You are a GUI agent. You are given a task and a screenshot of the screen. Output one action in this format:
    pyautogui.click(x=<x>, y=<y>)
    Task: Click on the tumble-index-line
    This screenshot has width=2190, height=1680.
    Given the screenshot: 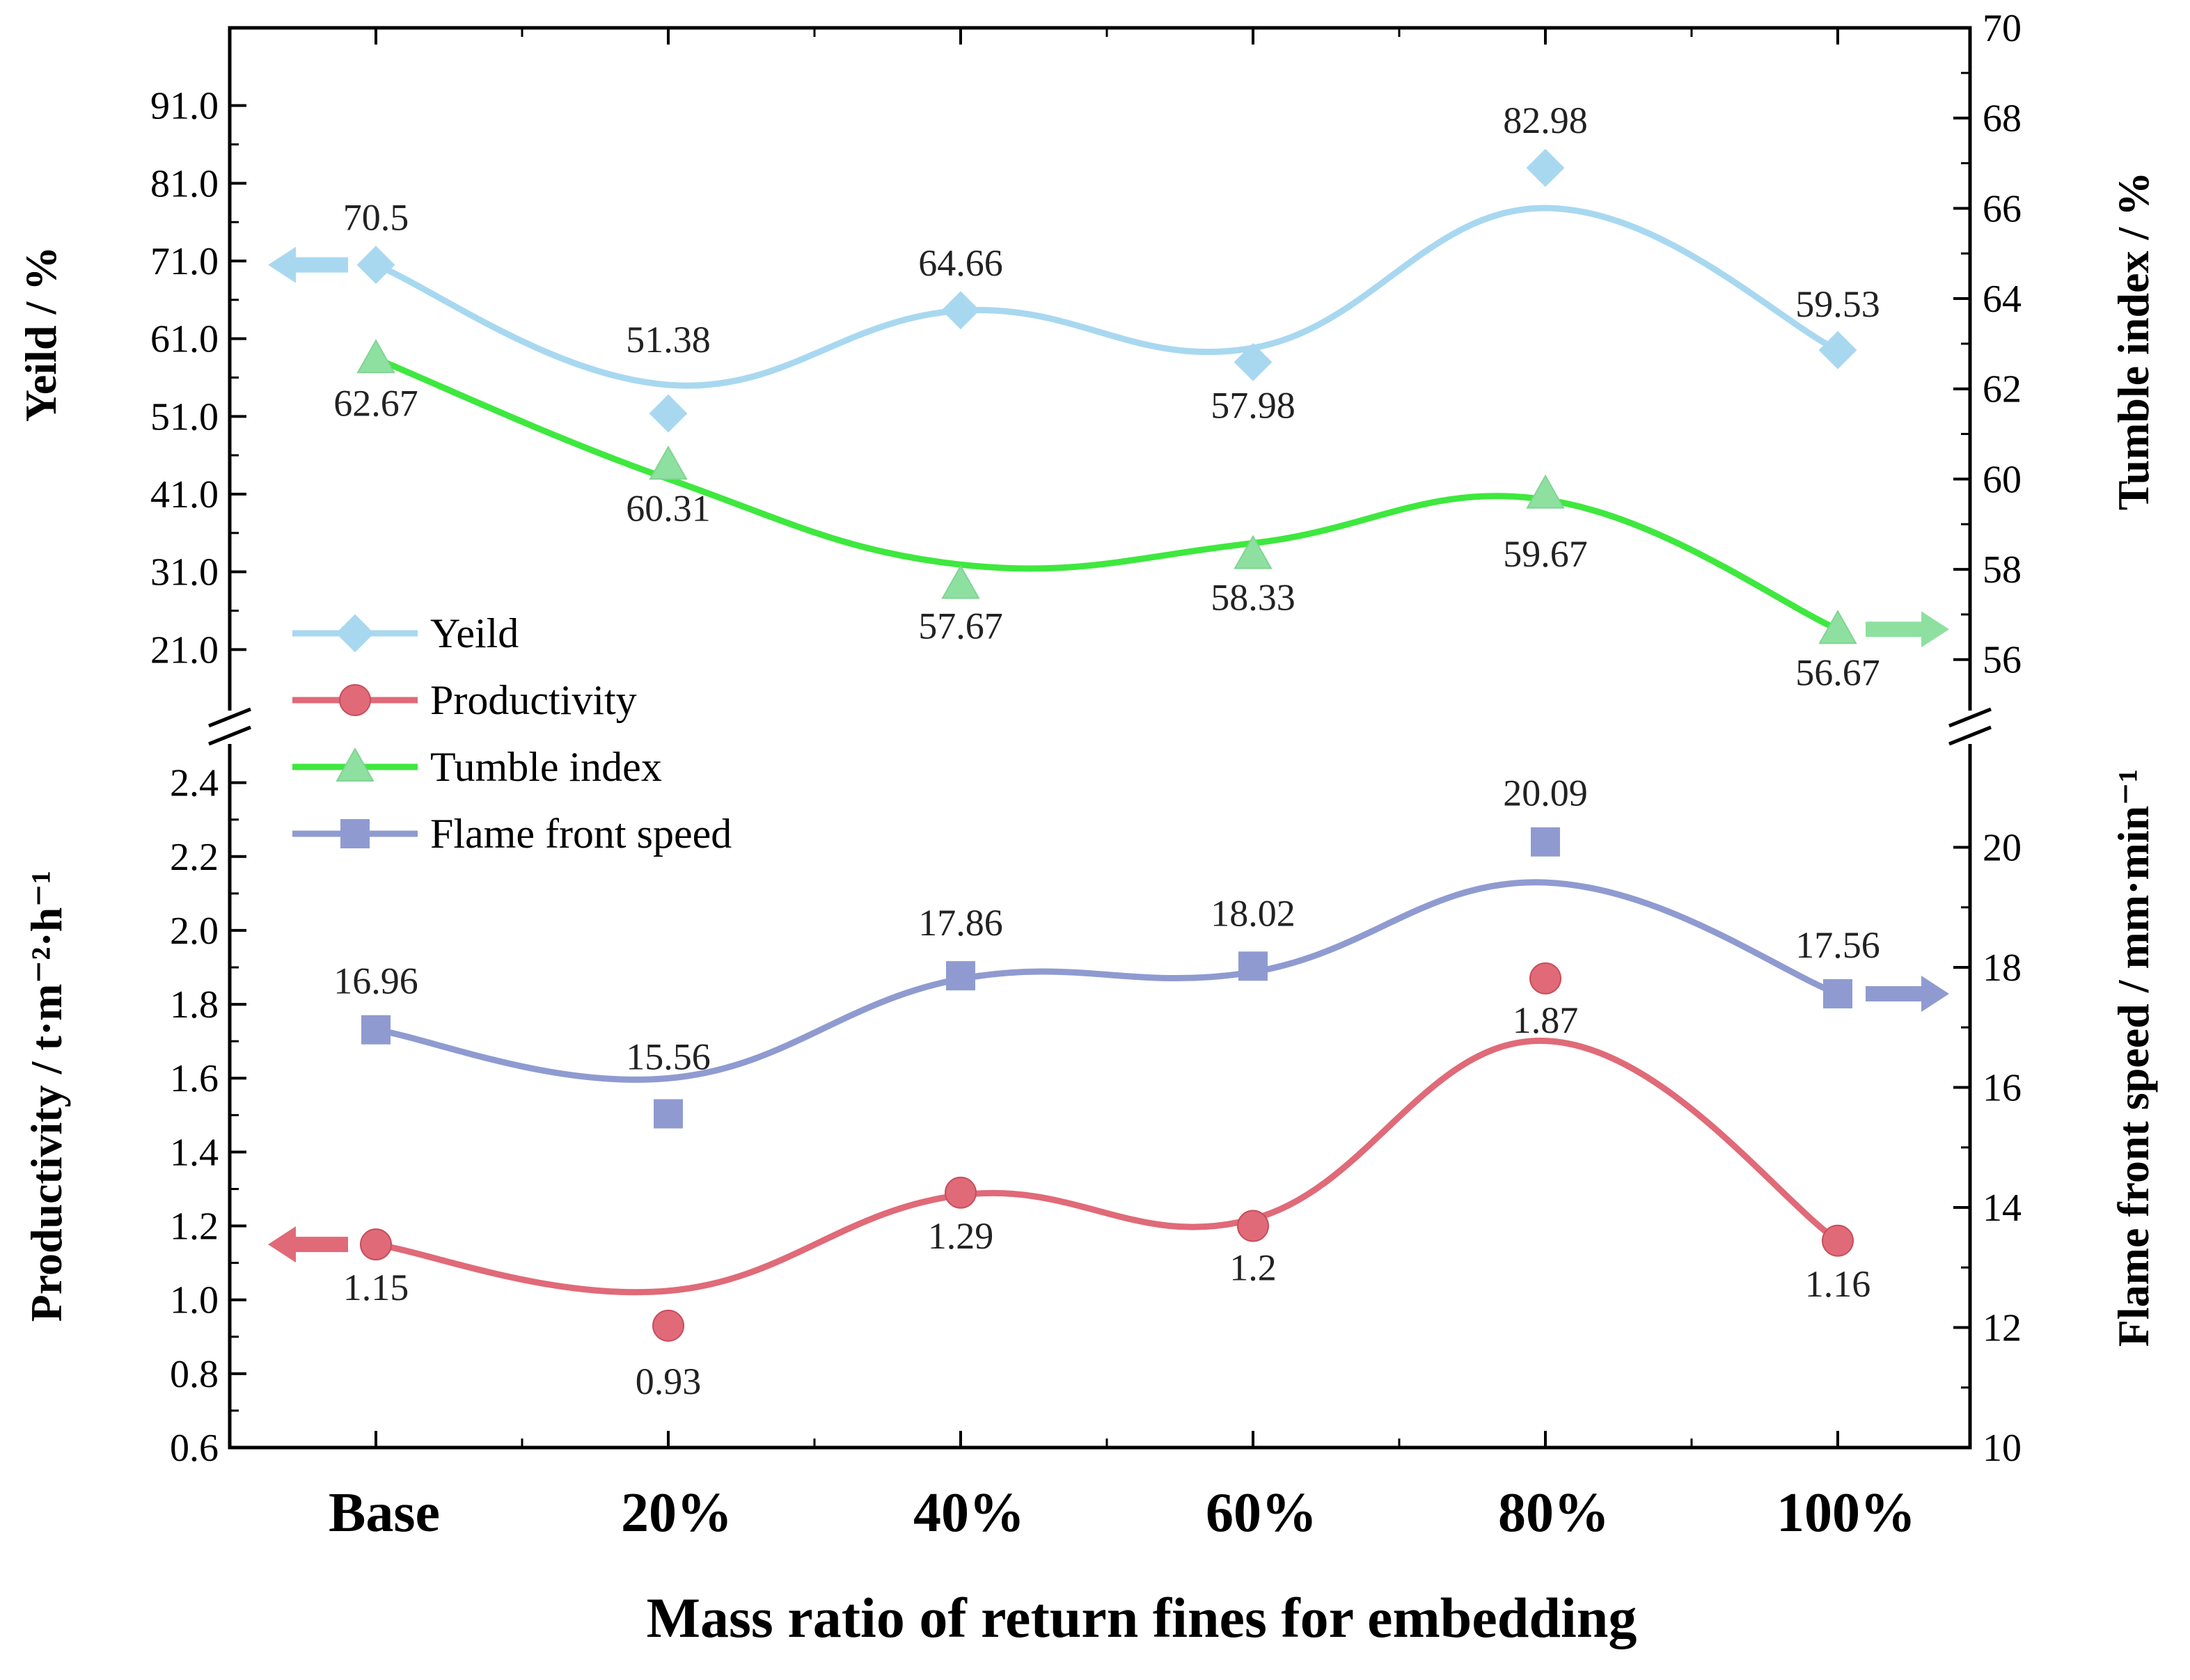 What is the action you would take?
    pyautogui.click(x=1106, y=494)
    